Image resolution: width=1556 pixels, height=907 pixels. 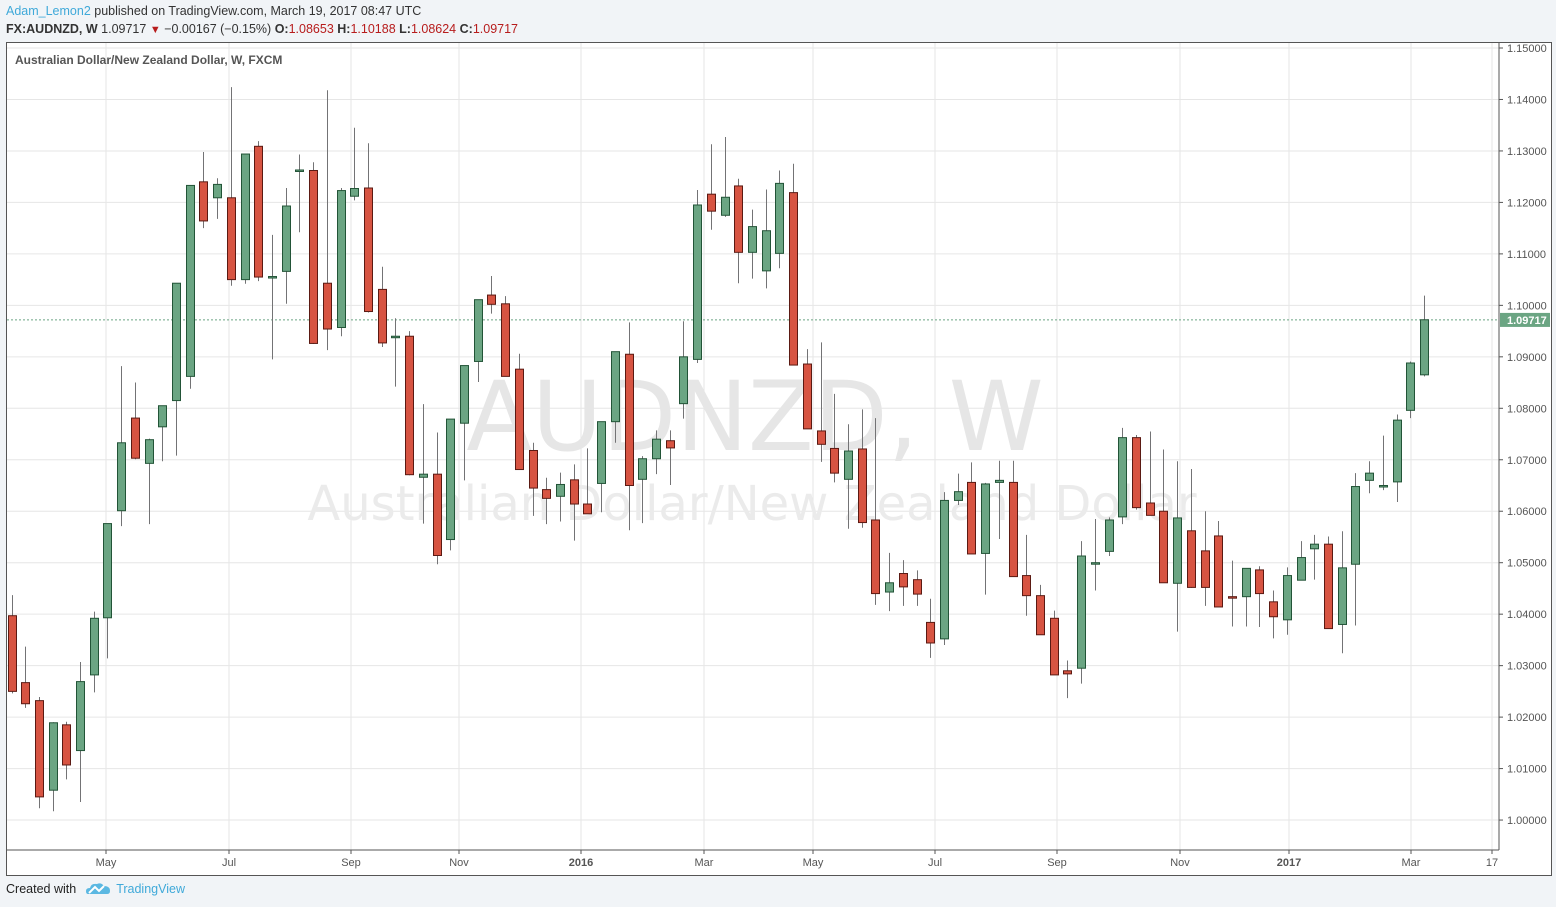 What do you see at coordinates (48, 11) in the screenshot?
I see `author-link: Adam_Lemon2` at bounding box center [48, 11].